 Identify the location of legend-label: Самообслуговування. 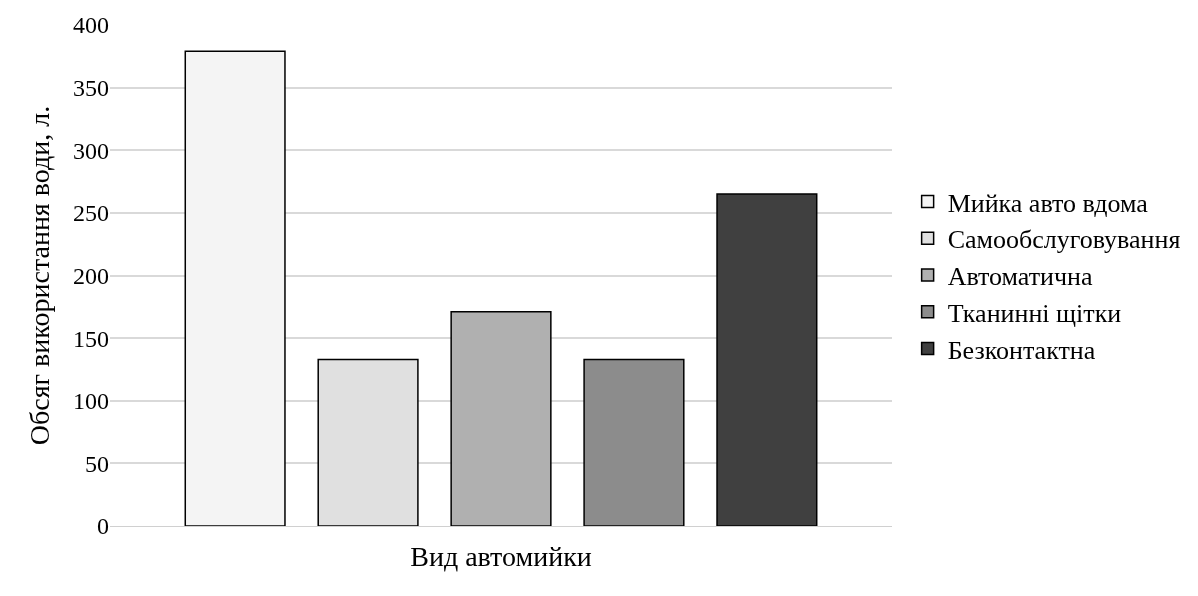
(1064, 240).